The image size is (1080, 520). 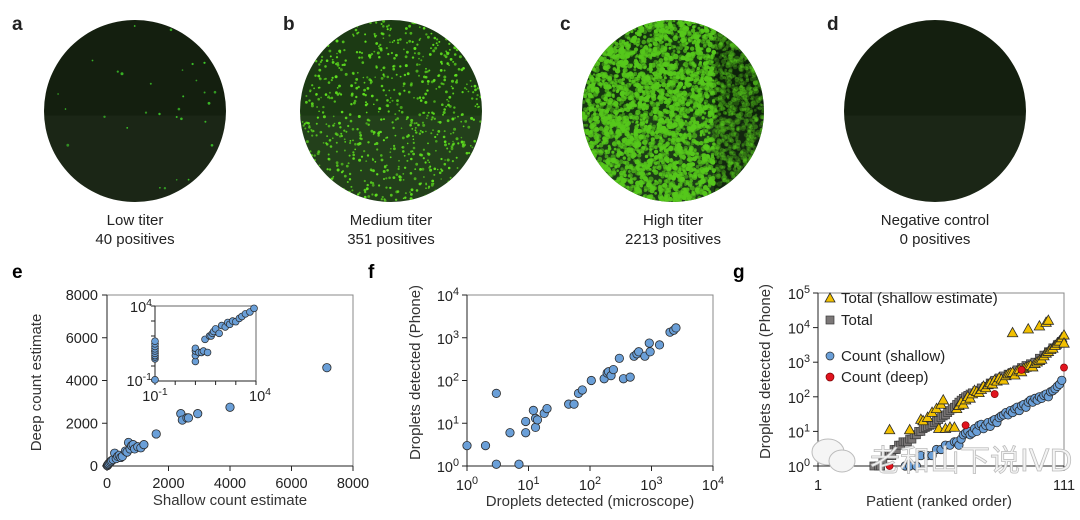 What do you see at coordinates (833, 24) in the screenshot?
I see `panel-letter-d: d` at bounding box center [833, 24].